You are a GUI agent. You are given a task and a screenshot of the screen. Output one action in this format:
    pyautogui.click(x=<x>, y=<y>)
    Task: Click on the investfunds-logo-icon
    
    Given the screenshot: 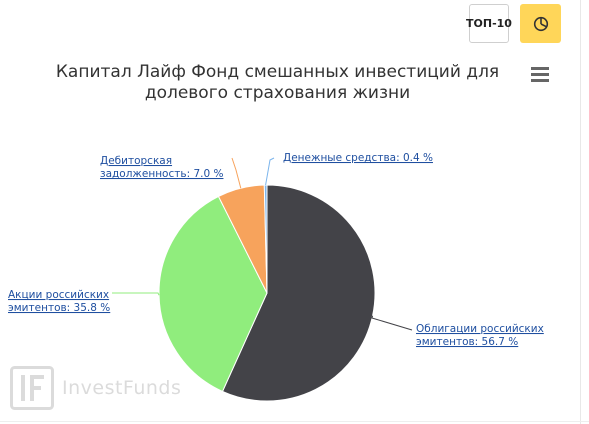 What is the action you would take?
    pyautogui.click(x=32, y=388)
    